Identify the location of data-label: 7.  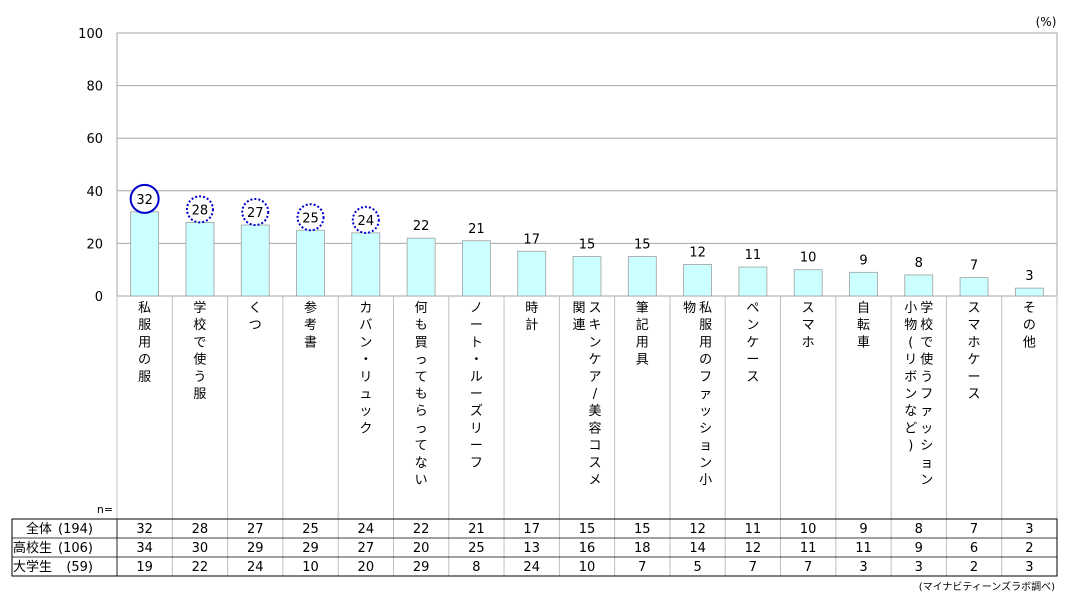
(974, 266).